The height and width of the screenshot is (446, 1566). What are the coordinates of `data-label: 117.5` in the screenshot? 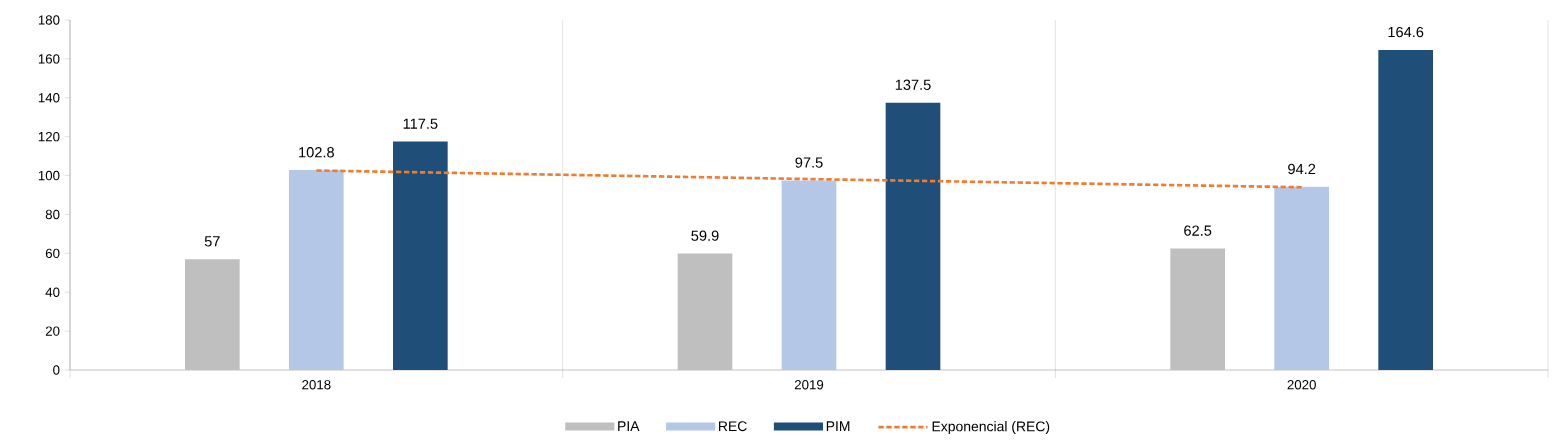 It's located at (420, 123).